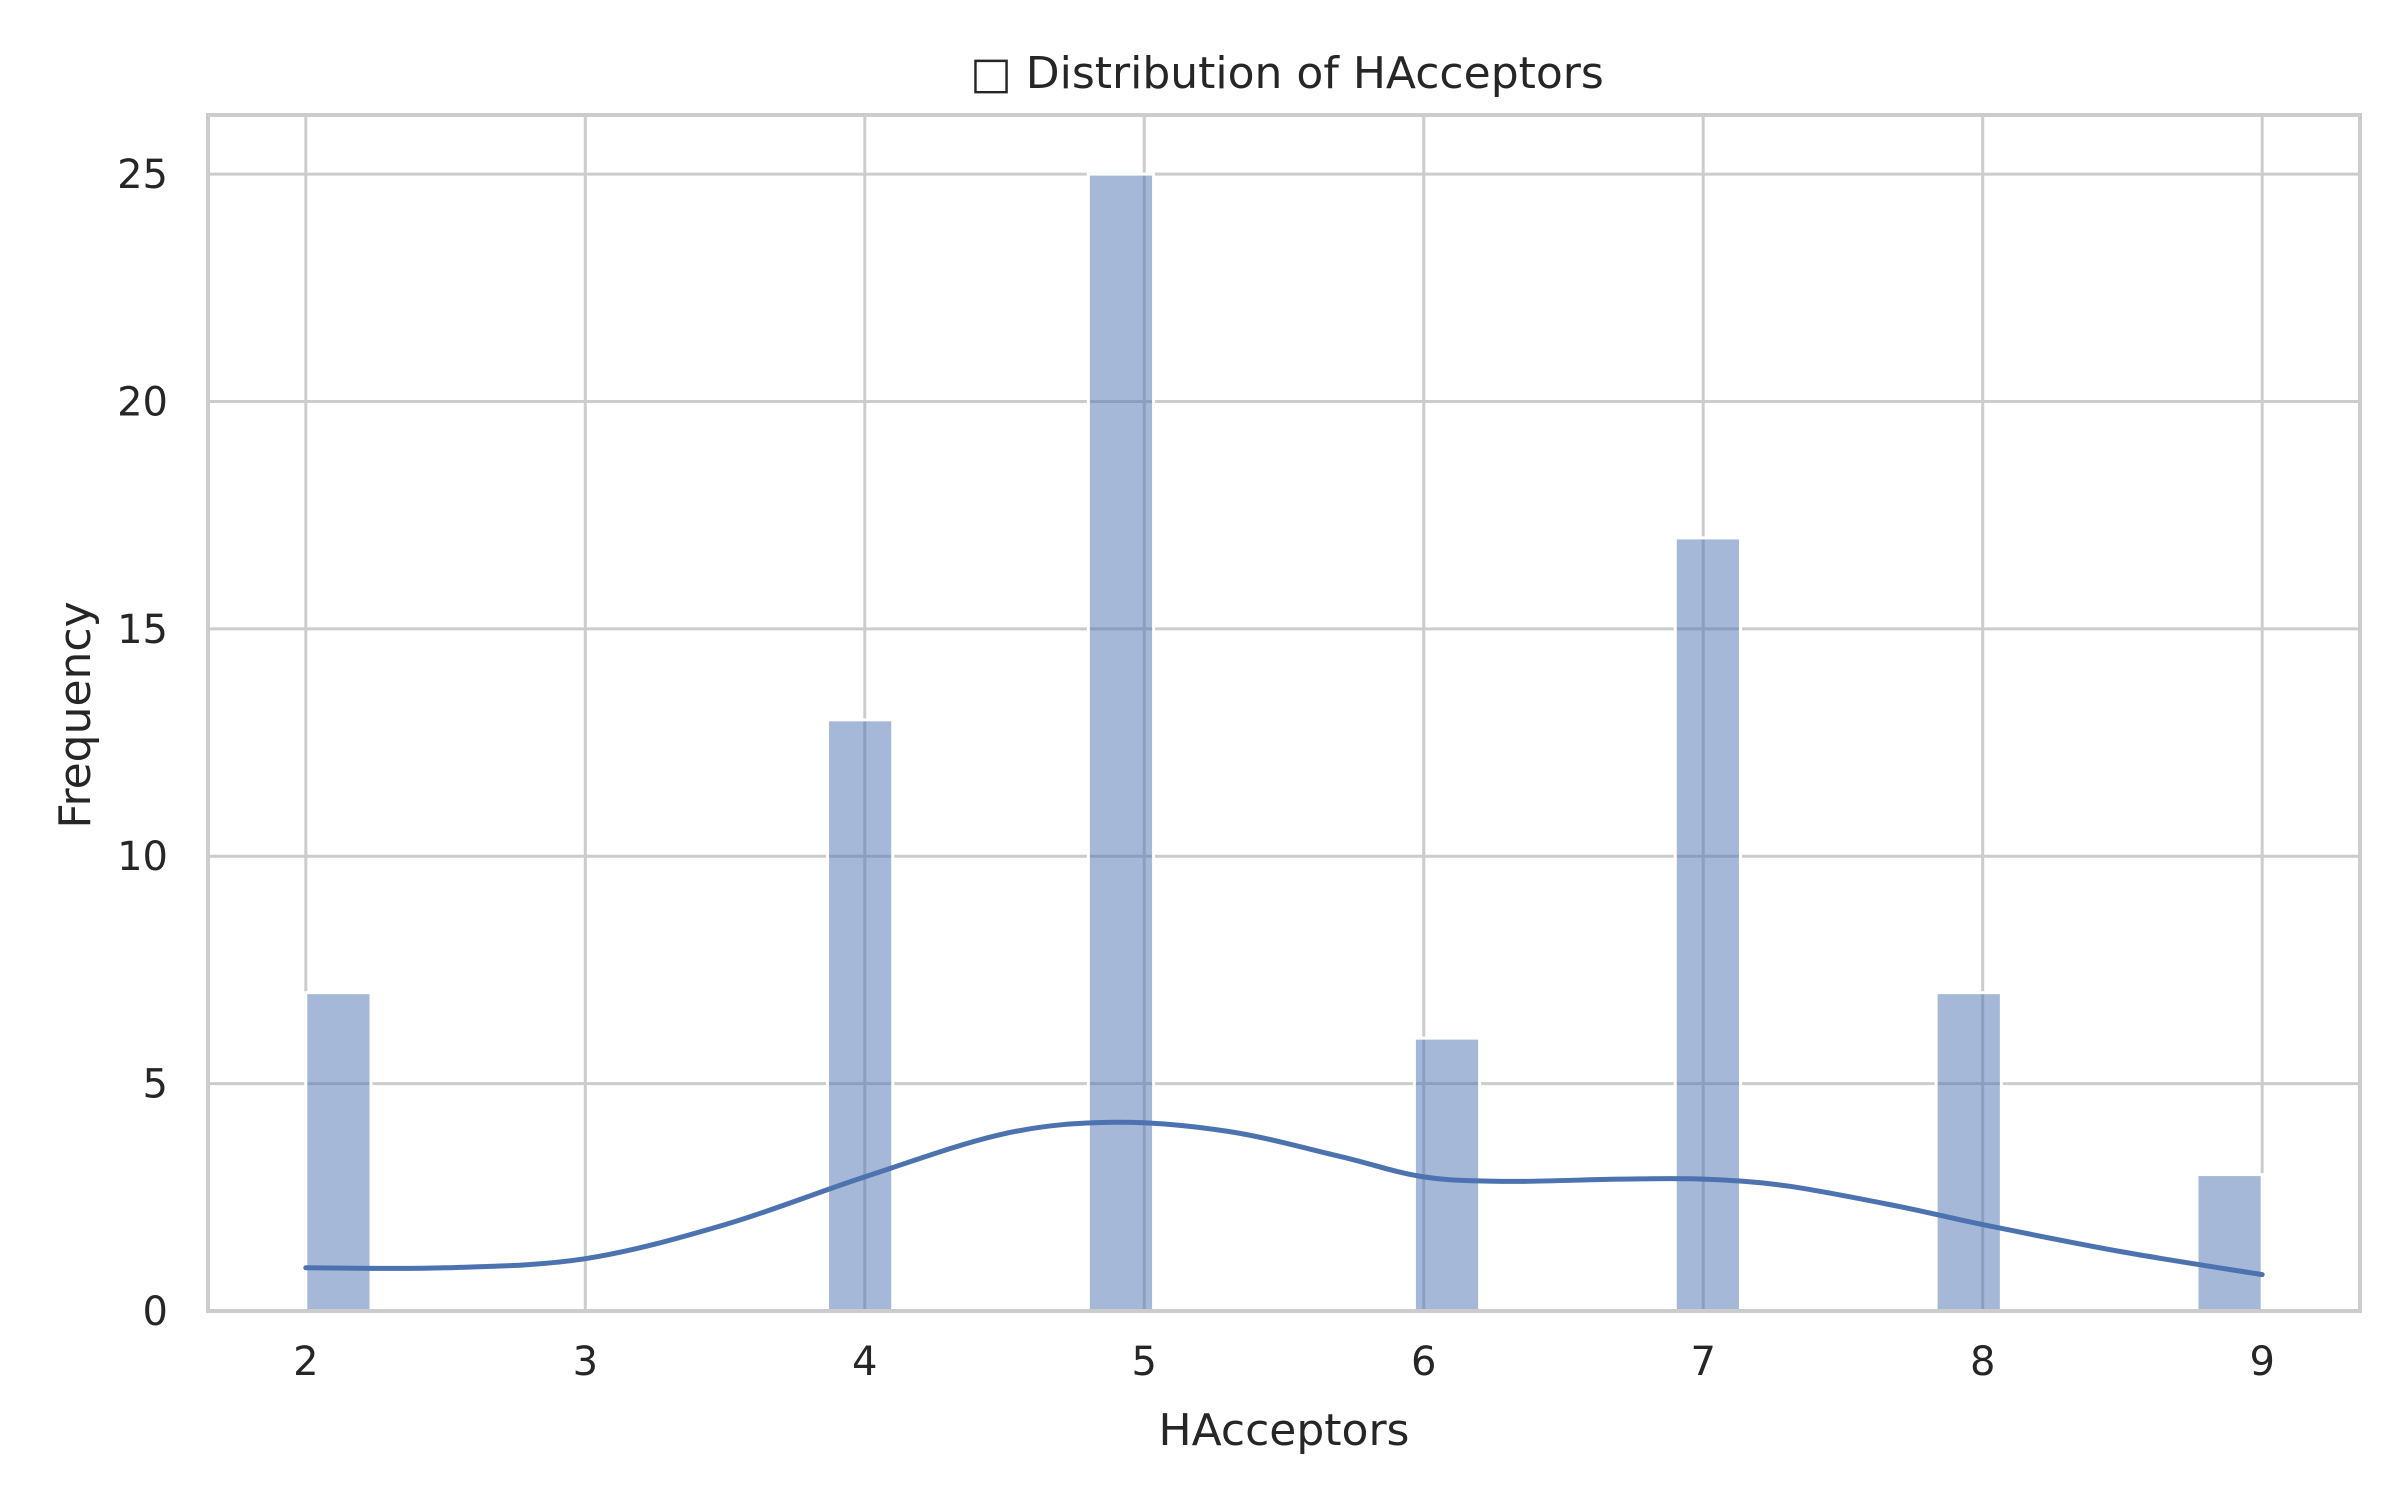  Describe the element at coordinates (142, 630) in the screenshot. I see `y-tick-label: 15` at that location.